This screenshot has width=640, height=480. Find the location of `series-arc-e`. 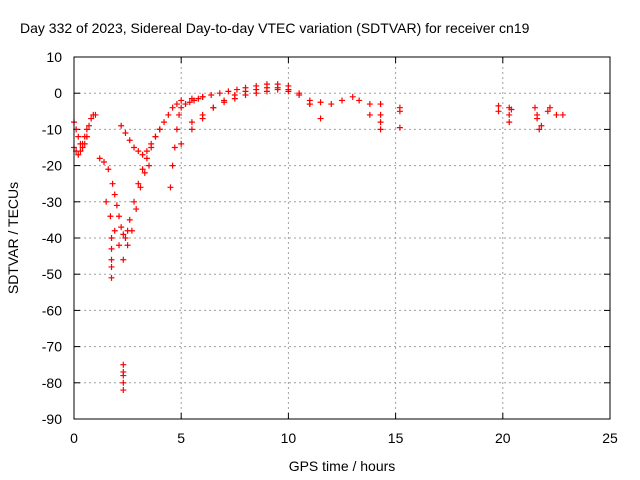

series-arc-e is located at coordinates (140, 140).